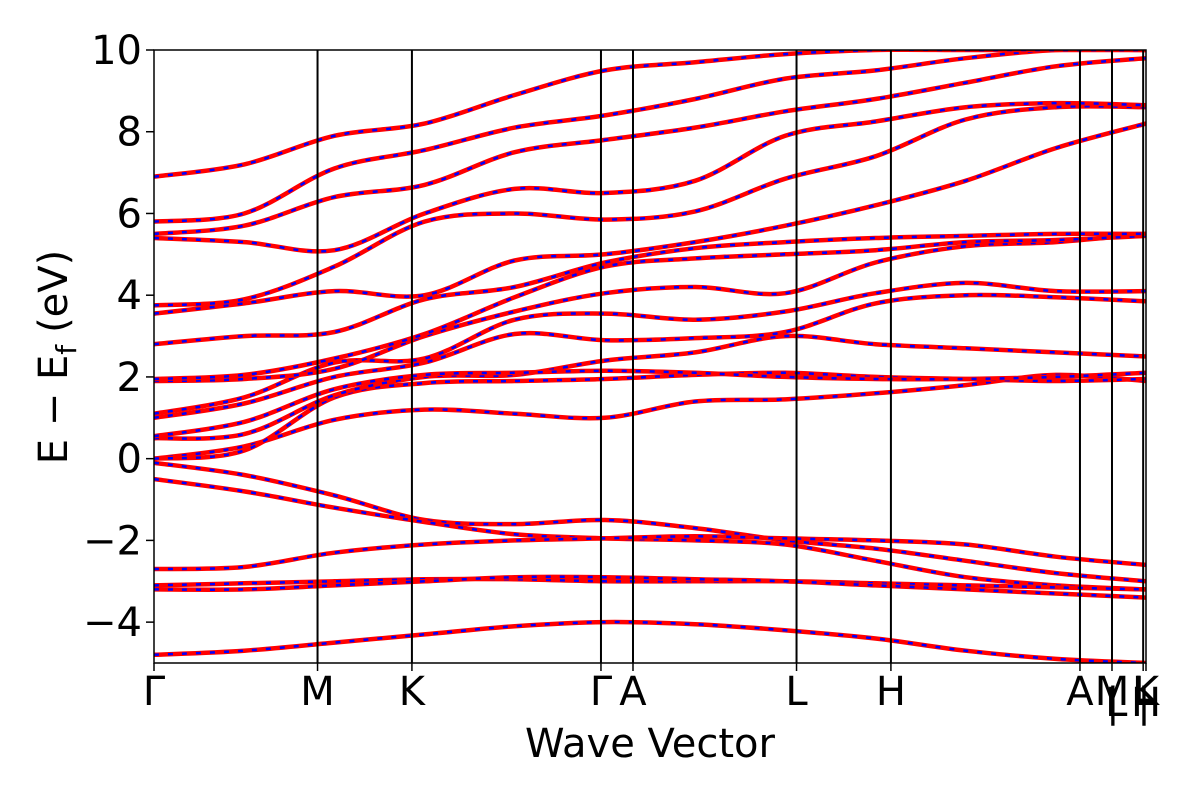 This screenshot has height=800, width=1200. I want to click on x-tick-label-extra: H, so click(1146, 703).